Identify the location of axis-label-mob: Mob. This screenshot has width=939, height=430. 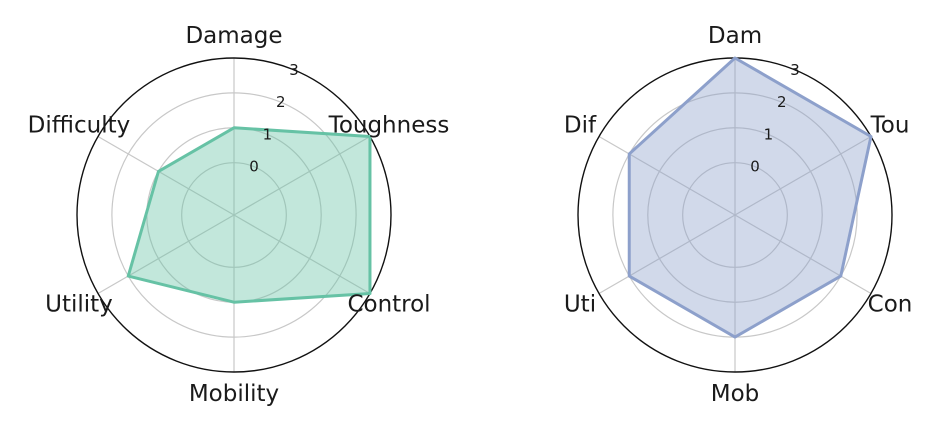
(735, 394).